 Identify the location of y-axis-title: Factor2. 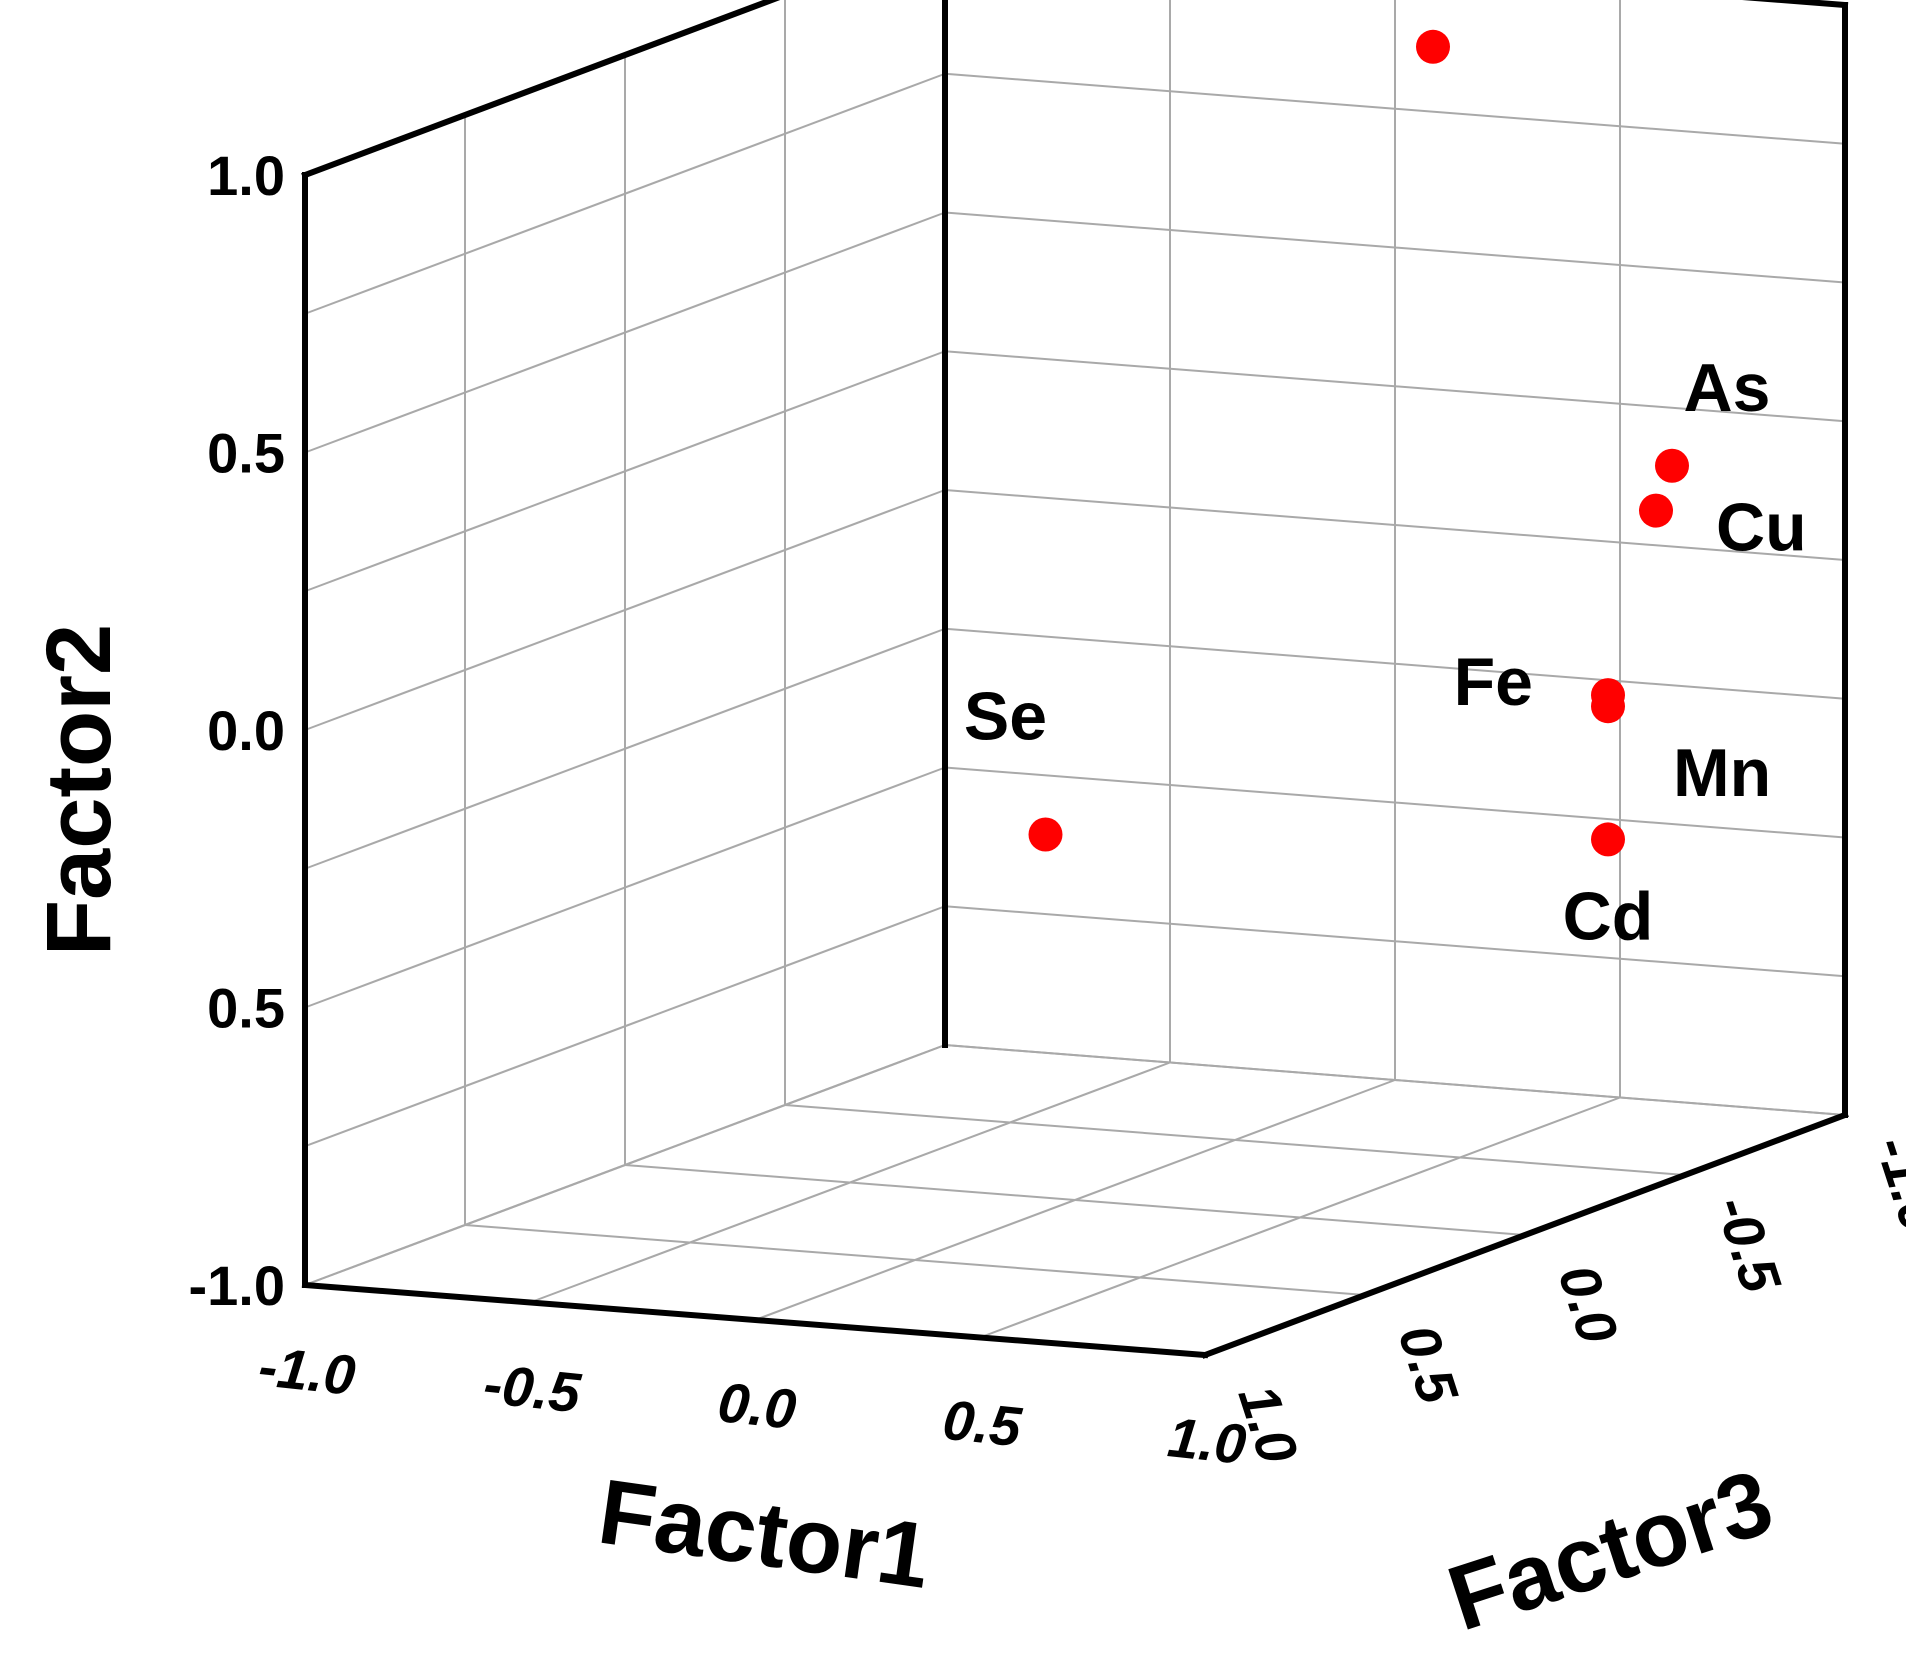
(79, 790).